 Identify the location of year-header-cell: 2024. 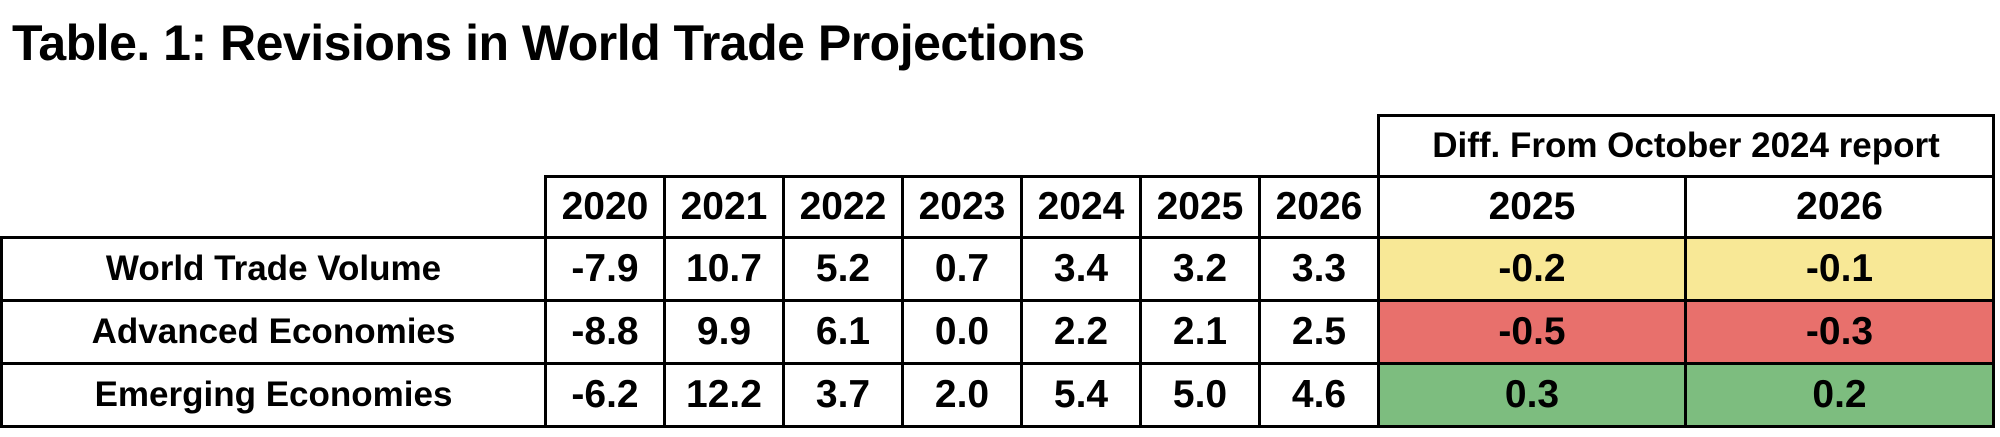
(1081, 207).